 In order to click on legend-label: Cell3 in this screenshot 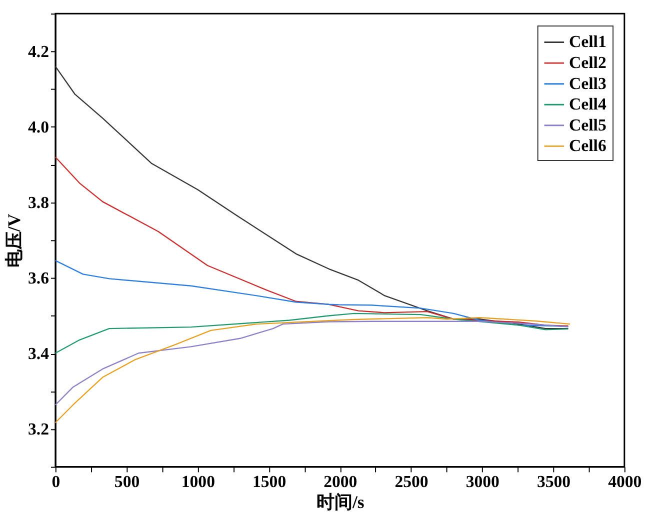, I will do `click(587, 83)`.